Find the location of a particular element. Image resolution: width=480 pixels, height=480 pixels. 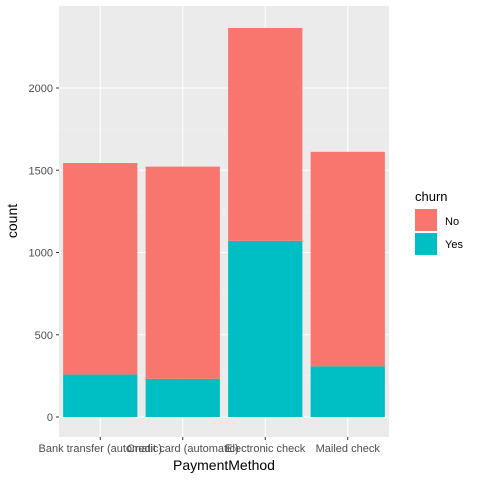

x-tick-label: Bank transfer (automatic) is located at coordinates (101, 449).